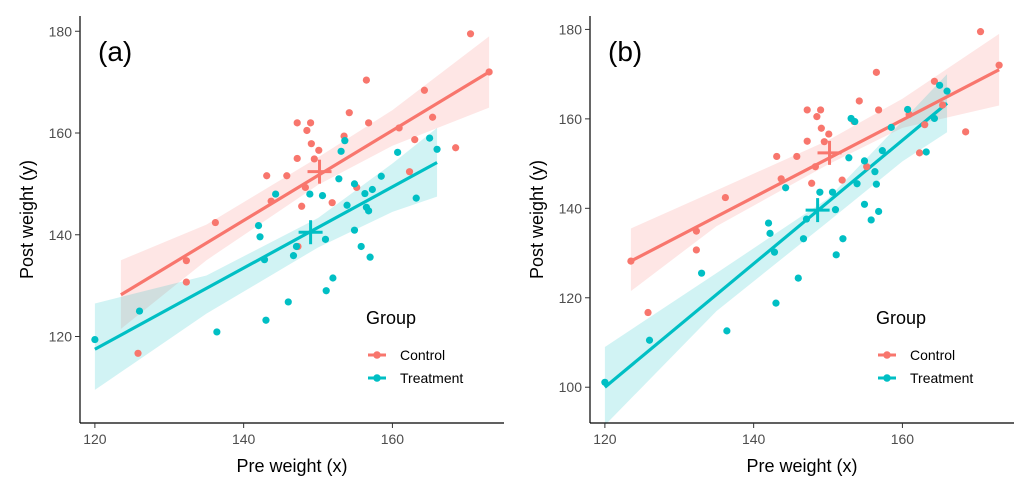 The width and height of the screenshot is (1034, 493). I want to click on mean-markers, so click(315, 202).